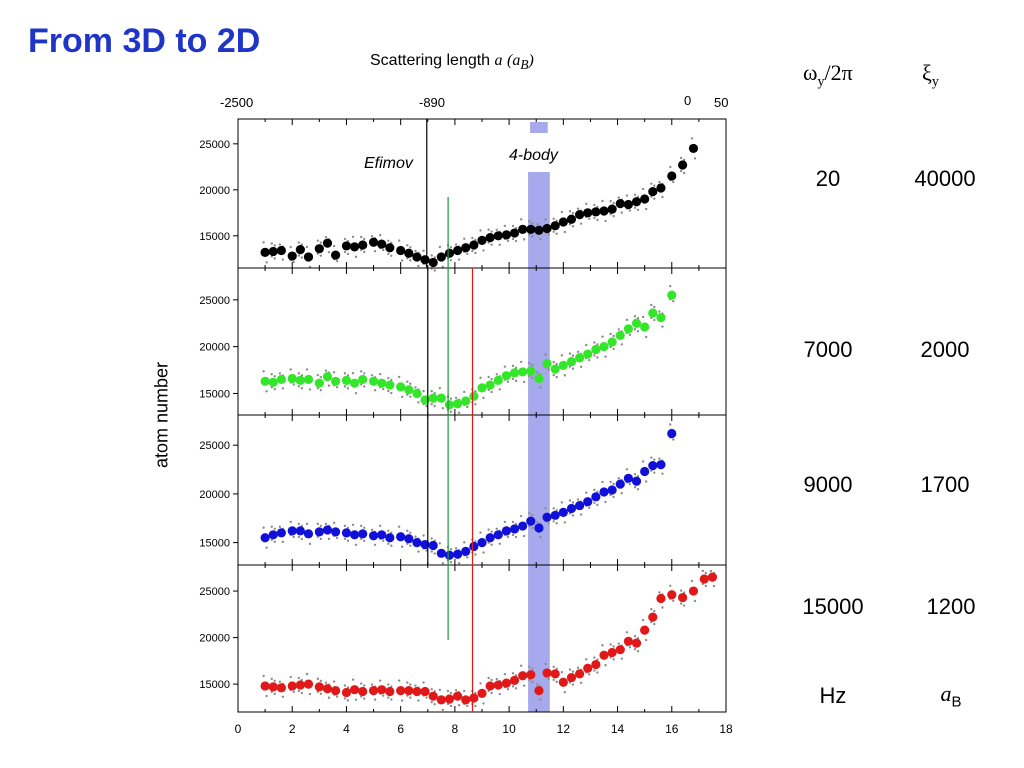 Image resolution: width=1024 pixels, height=768 pixels. Describe the element at coordinates (214, 446) in the screenshot. I see `y-tick-label: 25000` at that location.